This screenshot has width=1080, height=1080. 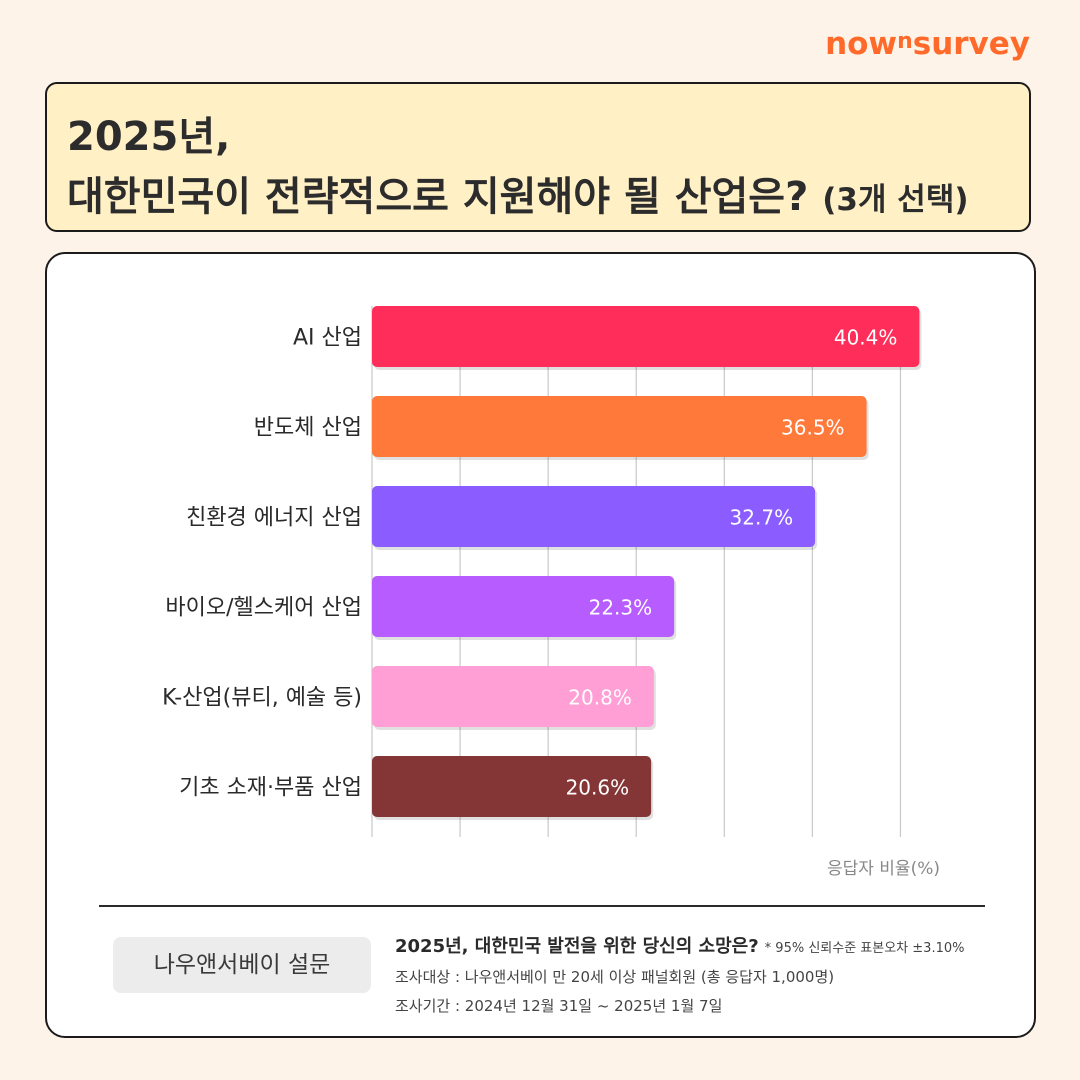 I want to click on category-label: 바이오/헬스케어 산업, so click(x=263, y=608).